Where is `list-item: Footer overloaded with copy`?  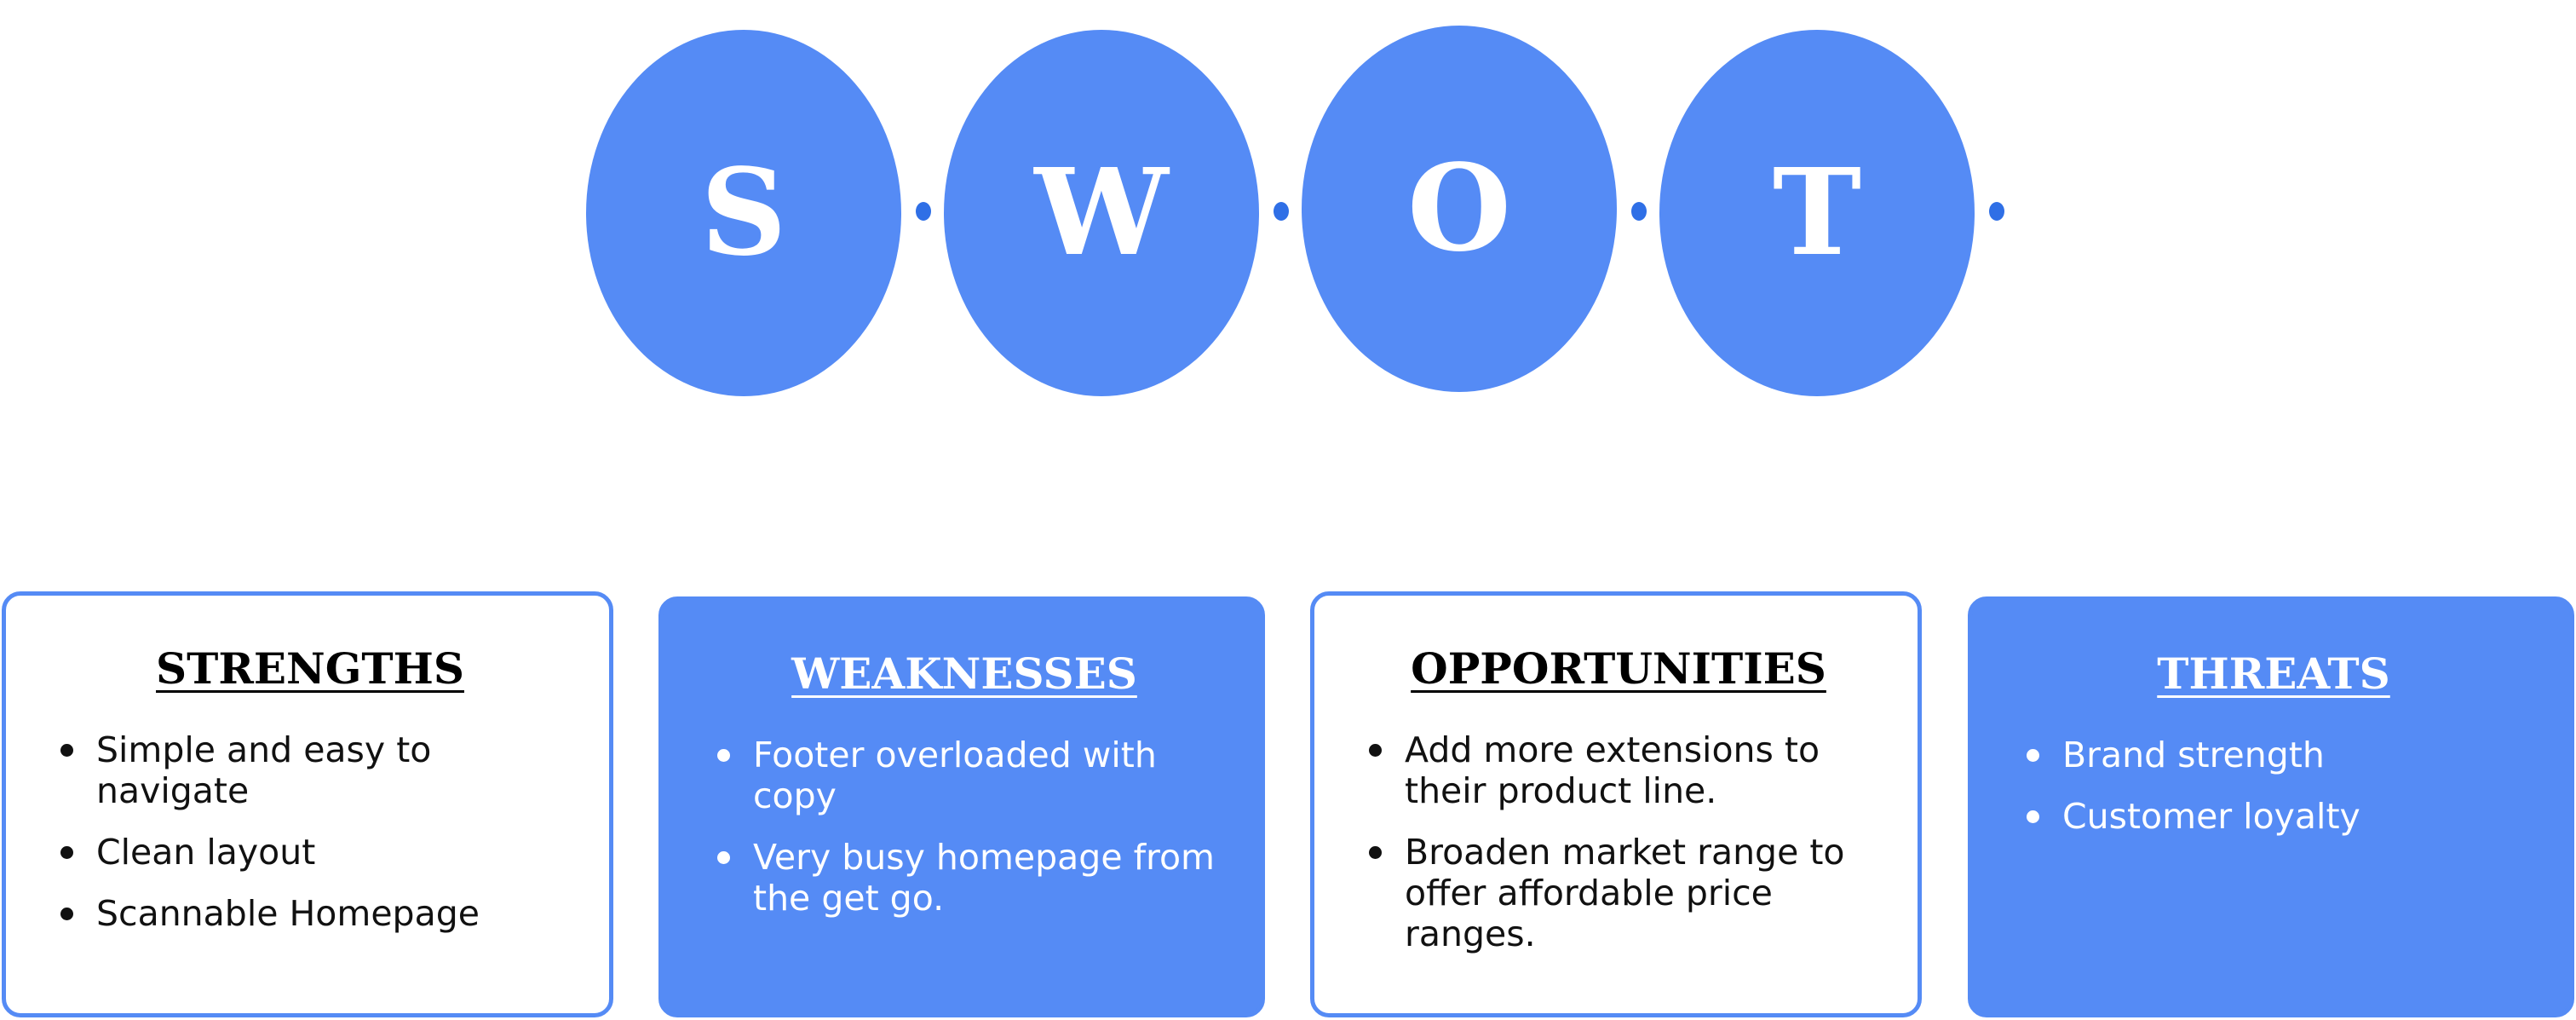 list-item: Footer overloaded with copy is located at coordinates (968, 775).